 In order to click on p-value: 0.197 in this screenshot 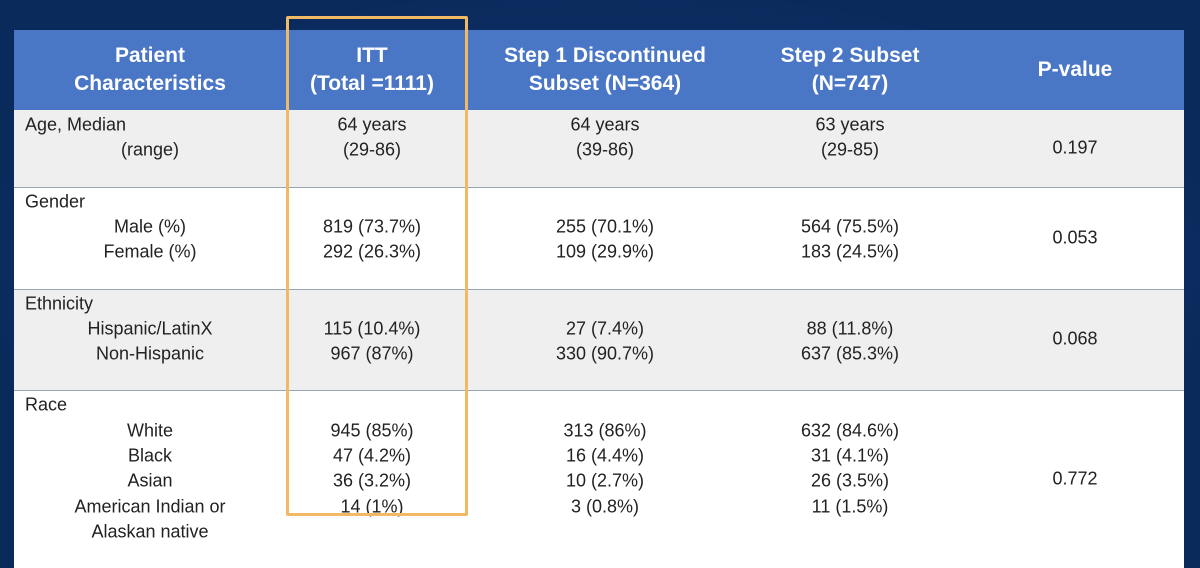, I will do `click(1075, 147)`.